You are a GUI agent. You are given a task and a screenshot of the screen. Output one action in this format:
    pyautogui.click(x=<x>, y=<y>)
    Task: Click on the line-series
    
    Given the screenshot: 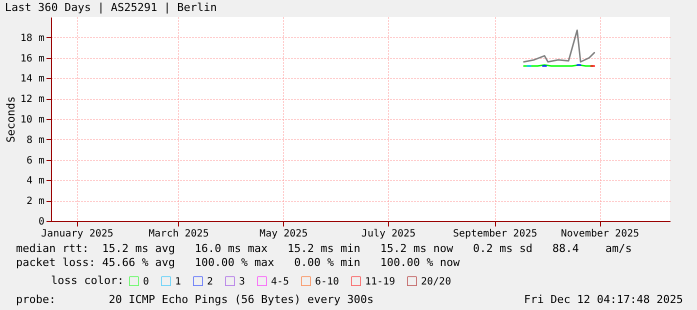 What is the action you would take?
    pyautogui.click(x=559, y=46)
    